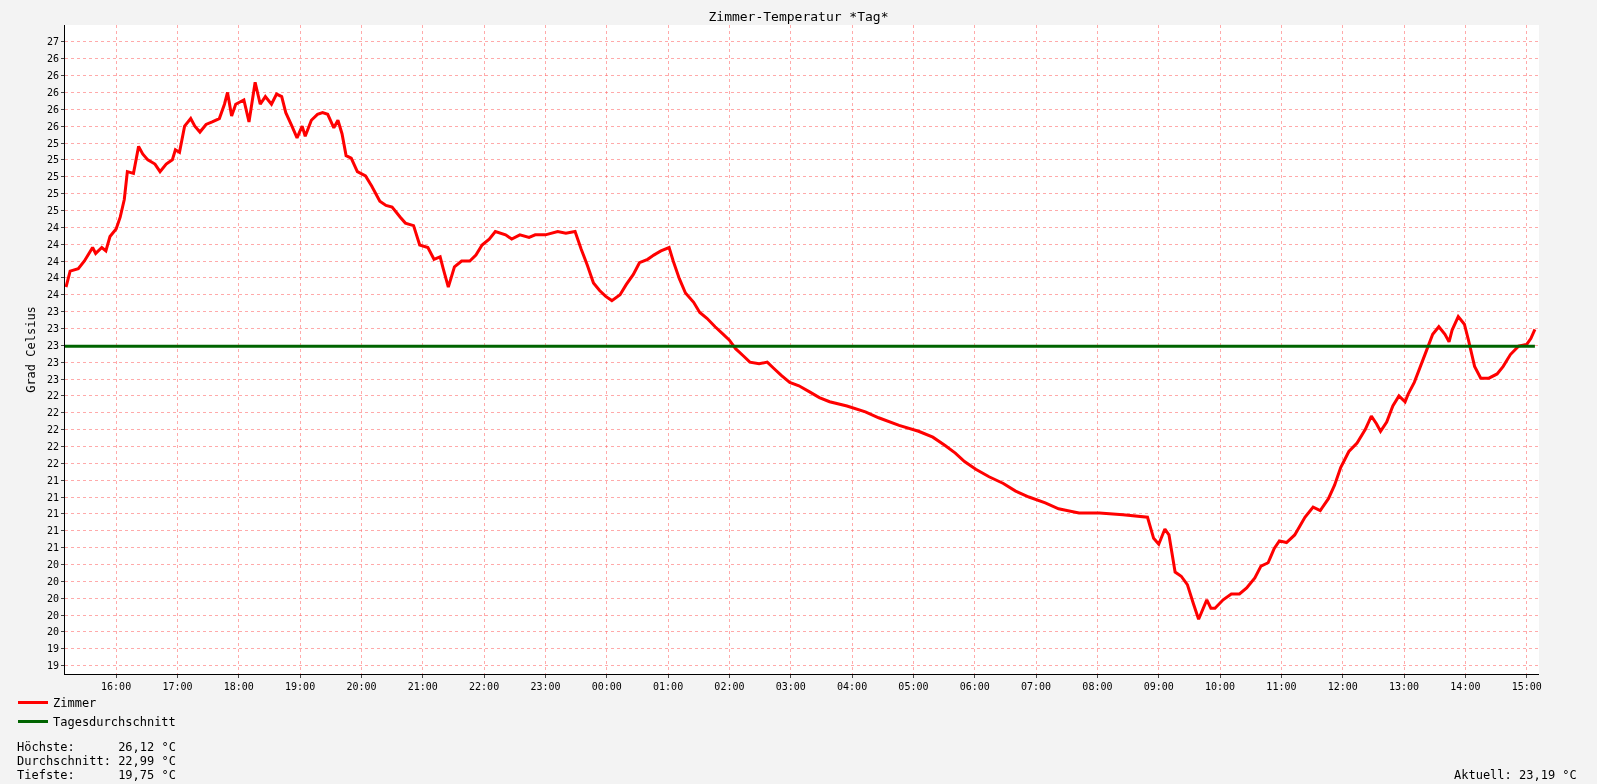 The width and height of the screenshot is (1597, 784). What do you see at coordinates (96, 747) in the screenshot?
I see `text: Höchste: 26,12 °C` at bounding box center [96, 747].